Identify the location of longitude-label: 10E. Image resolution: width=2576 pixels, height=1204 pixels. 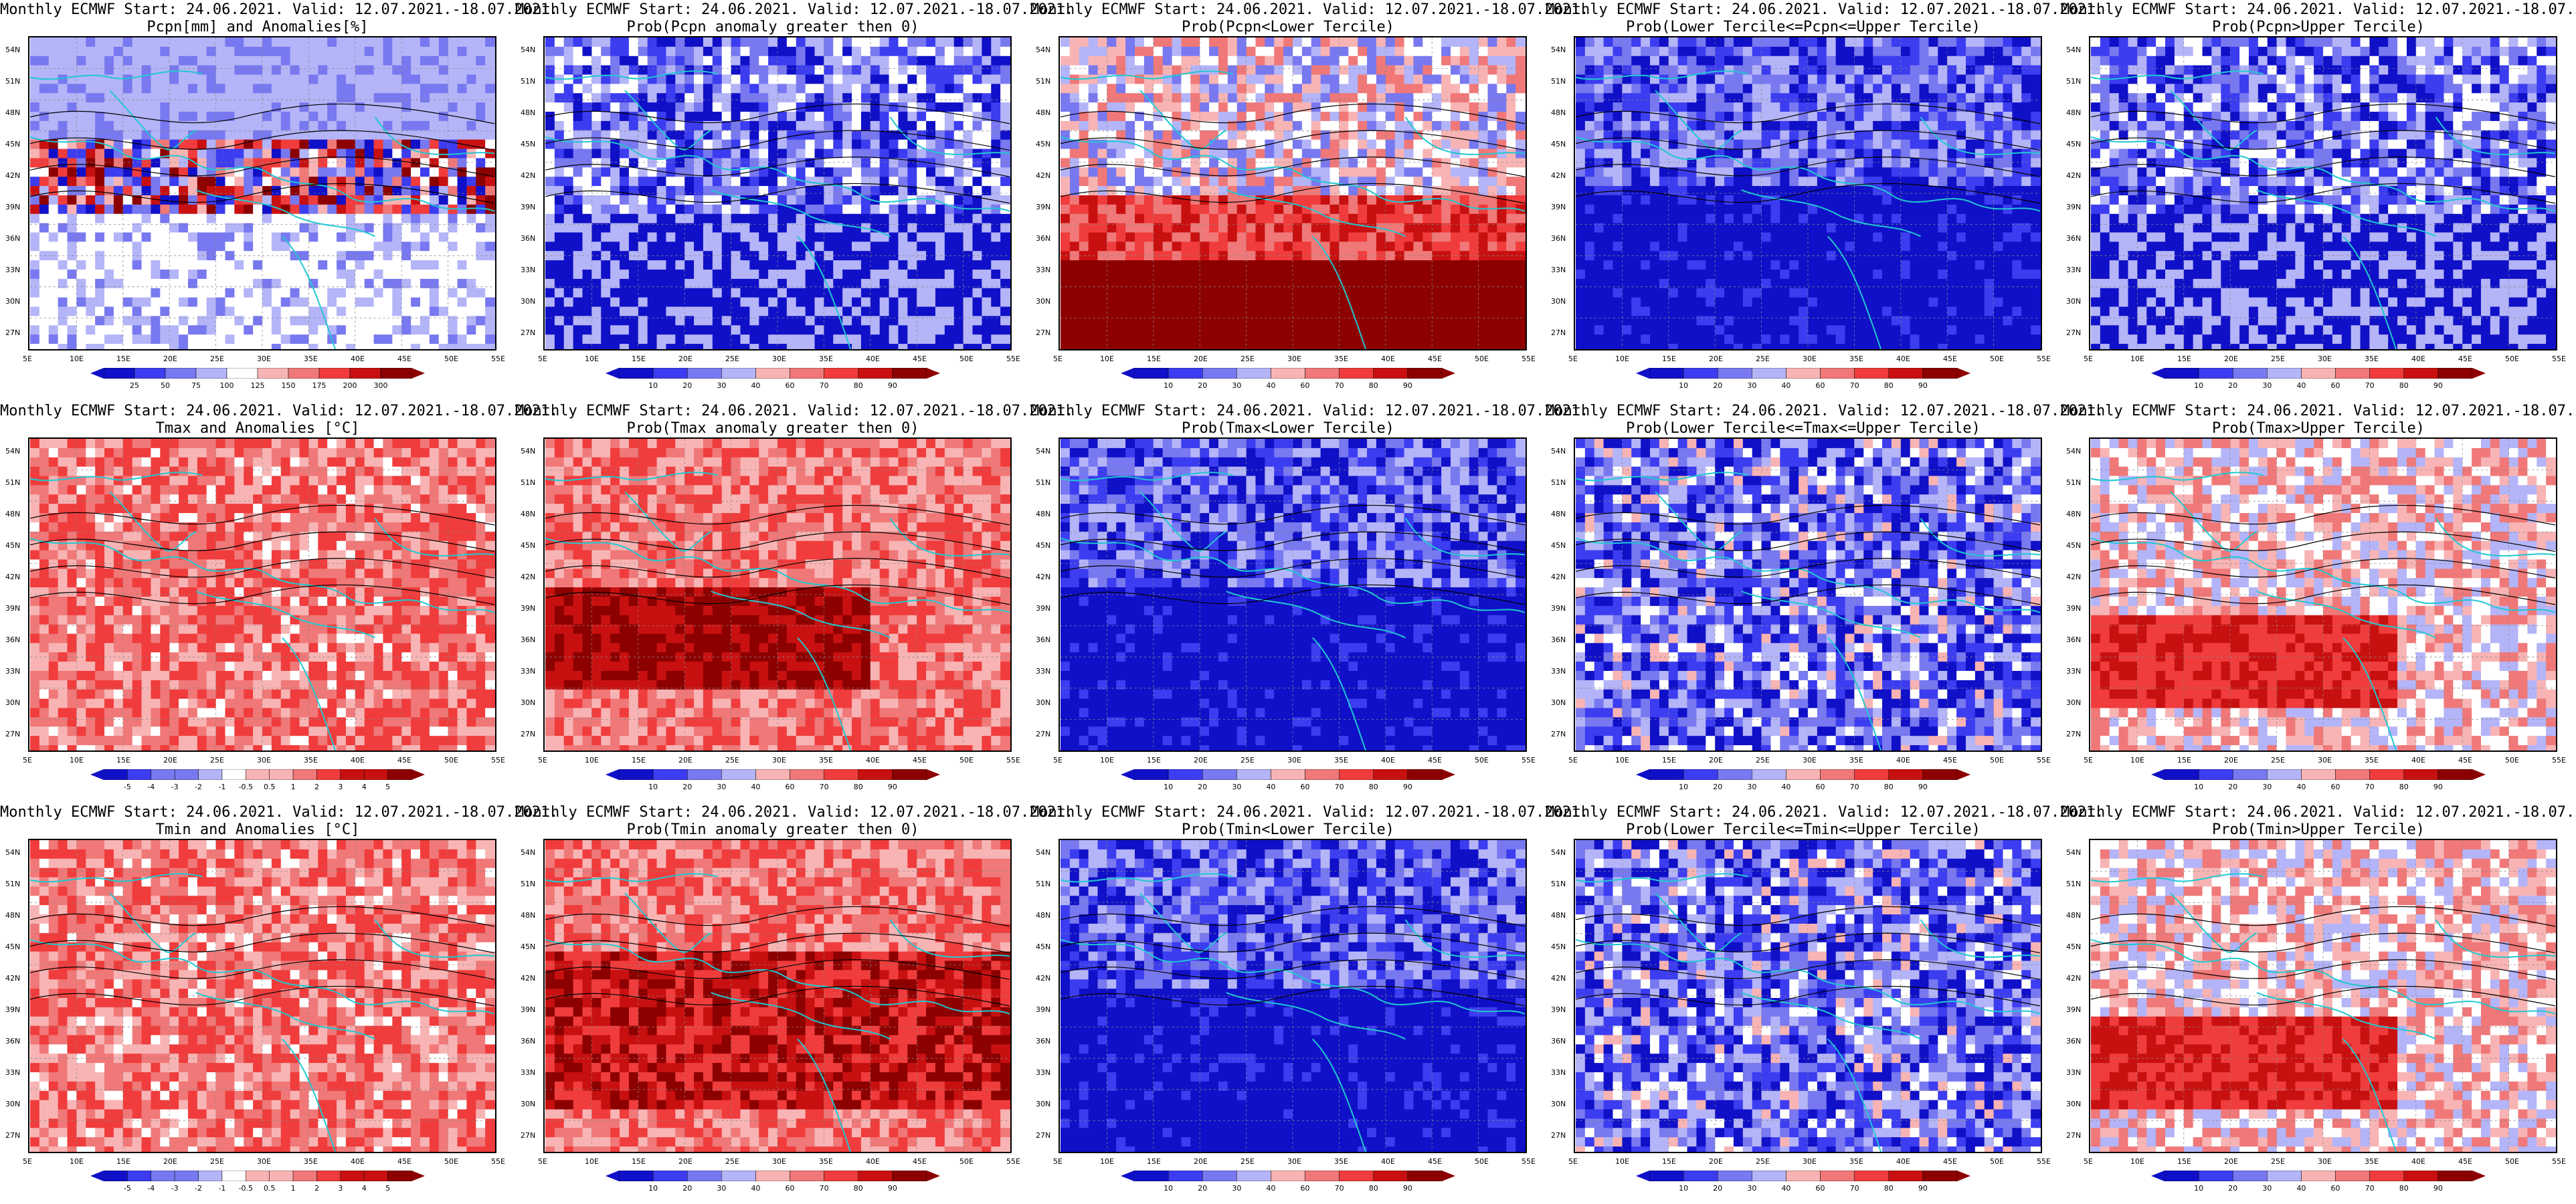
(77, 359).